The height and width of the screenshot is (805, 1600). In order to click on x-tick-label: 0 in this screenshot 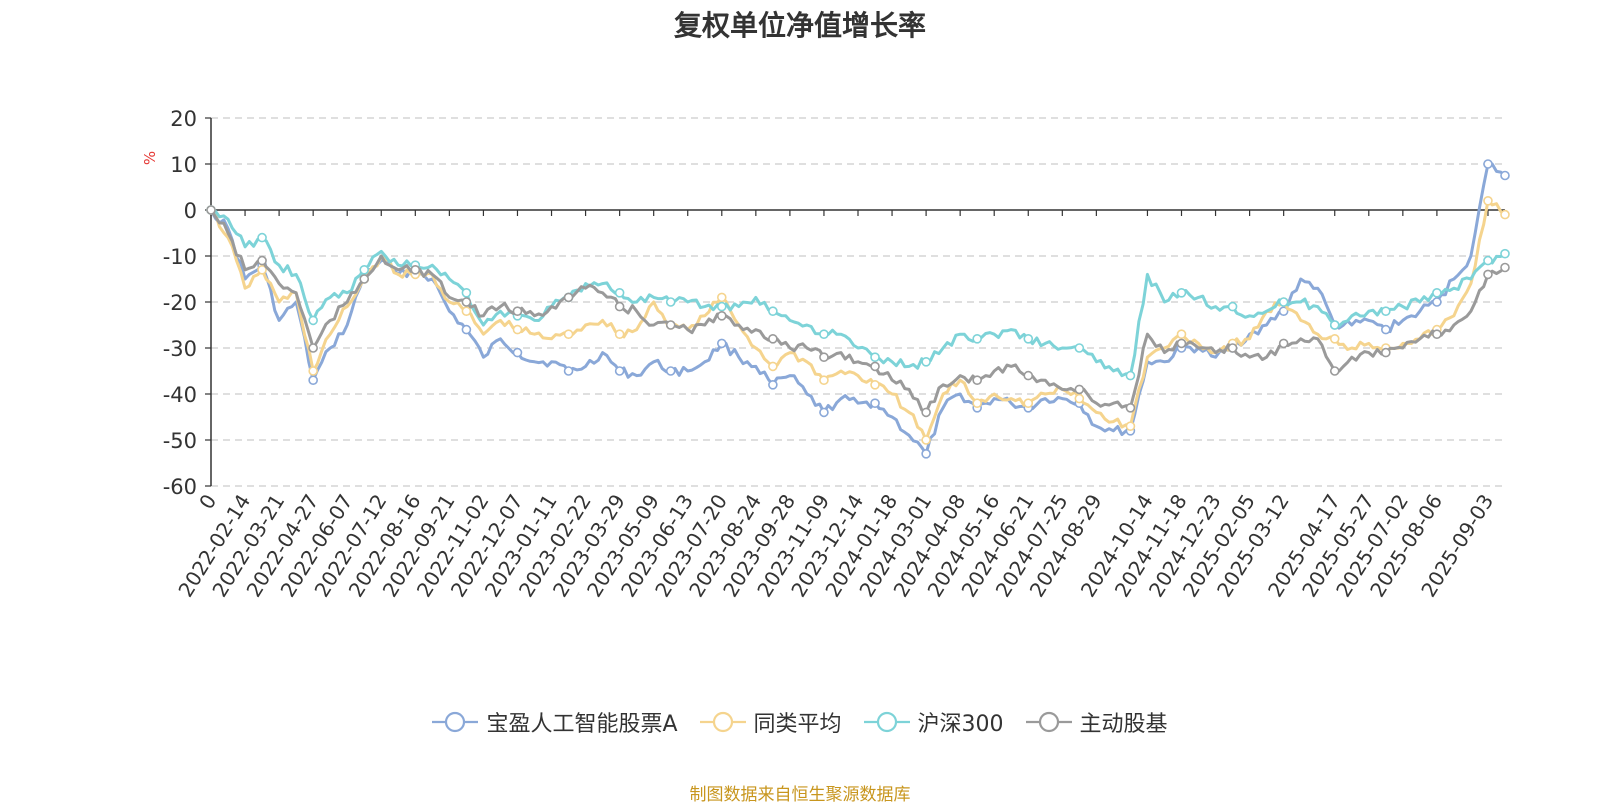, I will do `click(207, 502)`.